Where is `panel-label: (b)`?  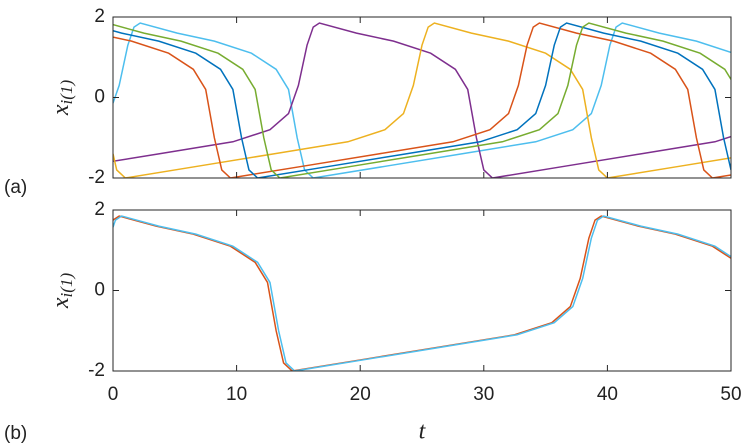 panel-label: (b) is located at coordinates (15, 433).